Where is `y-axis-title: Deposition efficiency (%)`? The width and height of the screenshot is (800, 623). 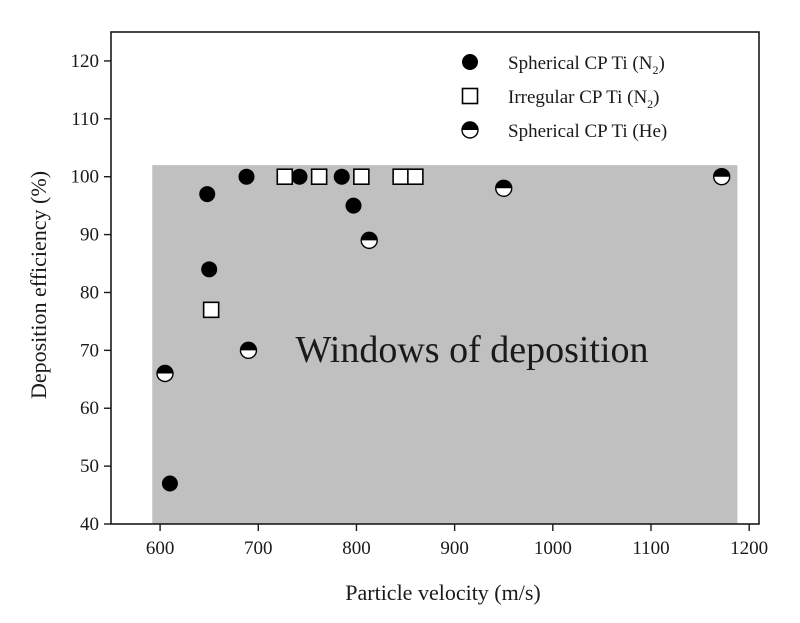
y-axis-title: Deposition efficiency (%) is located at coordinates (38, 285).